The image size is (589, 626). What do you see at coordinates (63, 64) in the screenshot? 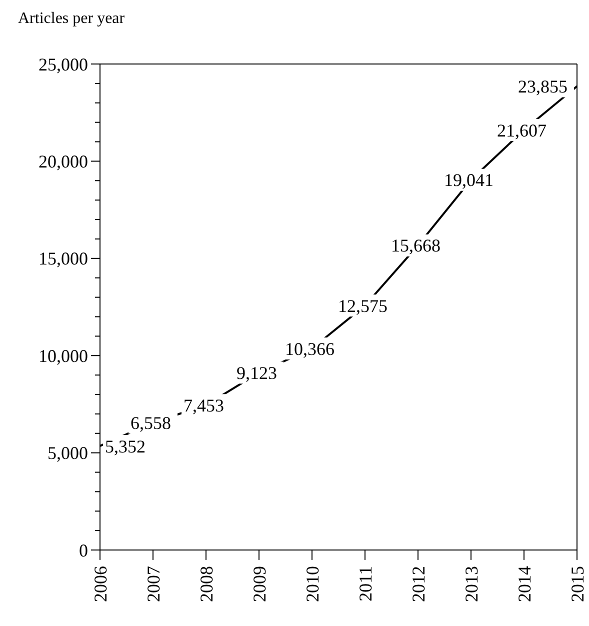
I see `y-tick-label: 25,000` at bounding box center [63, 64].